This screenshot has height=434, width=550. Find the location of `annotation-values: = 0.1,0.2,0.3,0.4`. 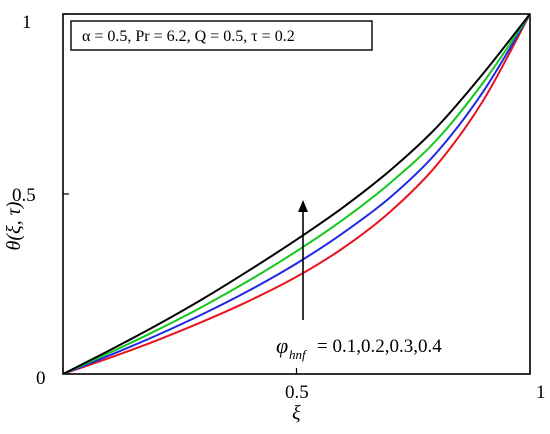

annotation-values: = 0.1,0.2,0.3,0.4 is located at coordinates (379, 346).